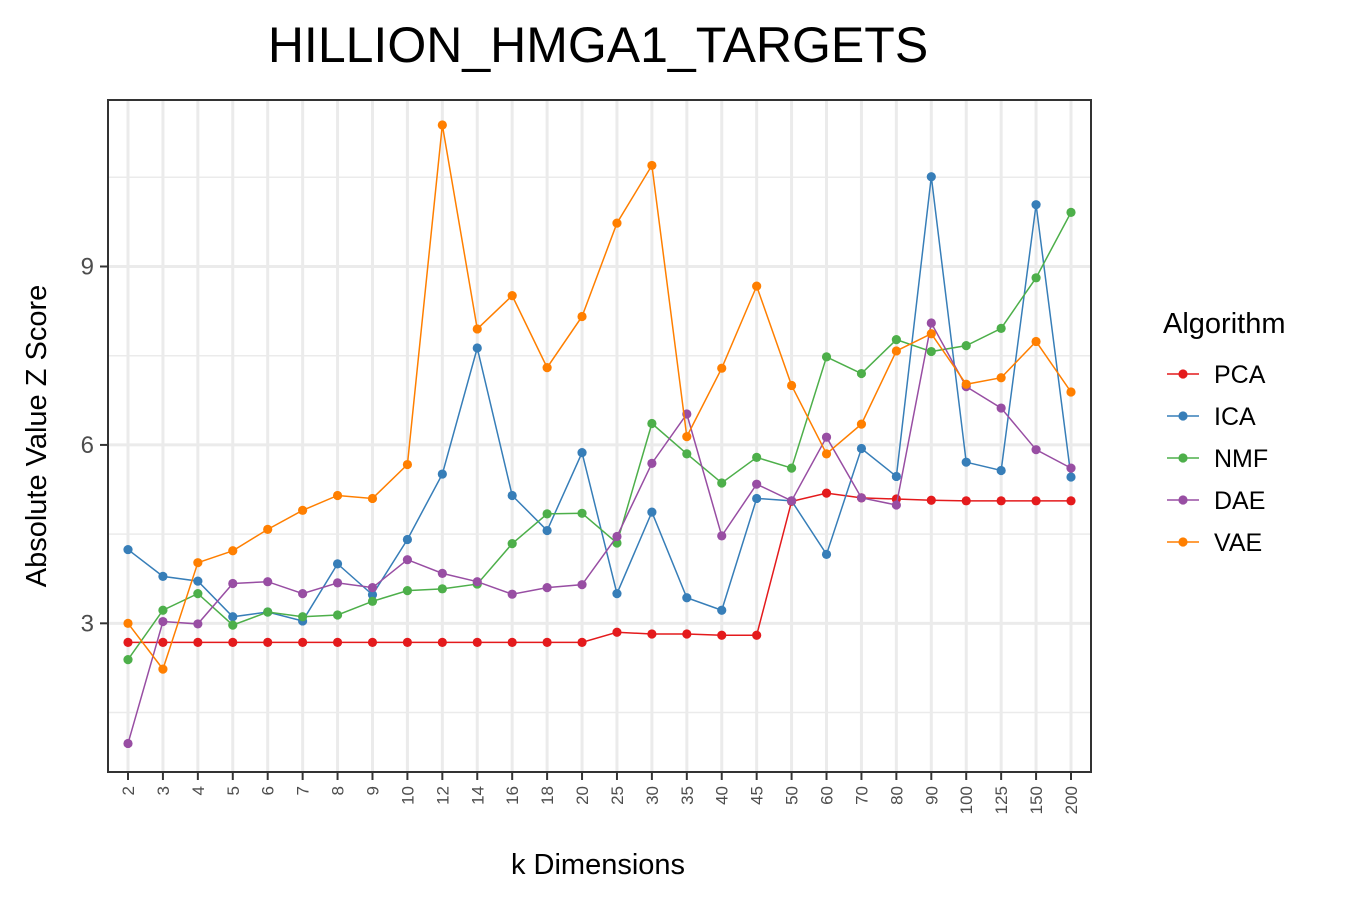 This screenshot has height=900, width=1350. I want to click on legend-label: NMF, so click(1241, 459).